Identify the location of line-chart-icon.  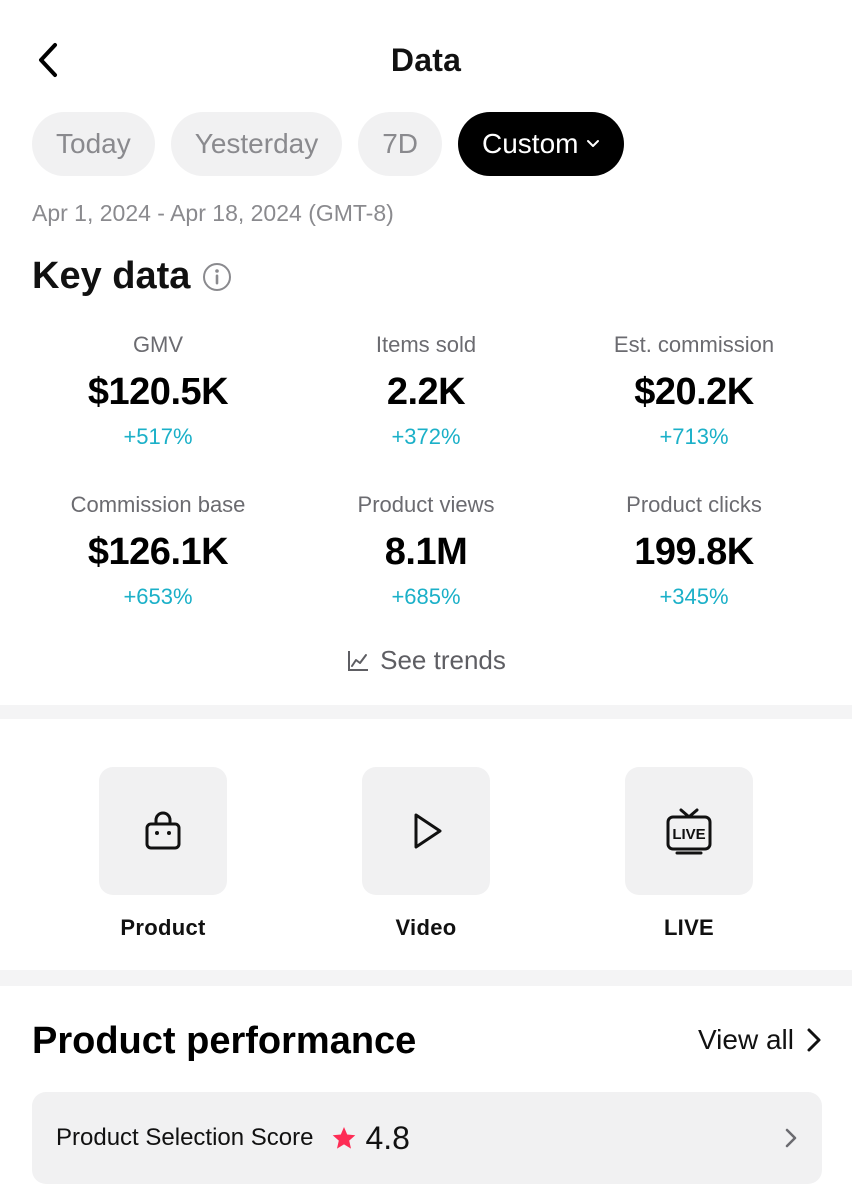
(358, 661).